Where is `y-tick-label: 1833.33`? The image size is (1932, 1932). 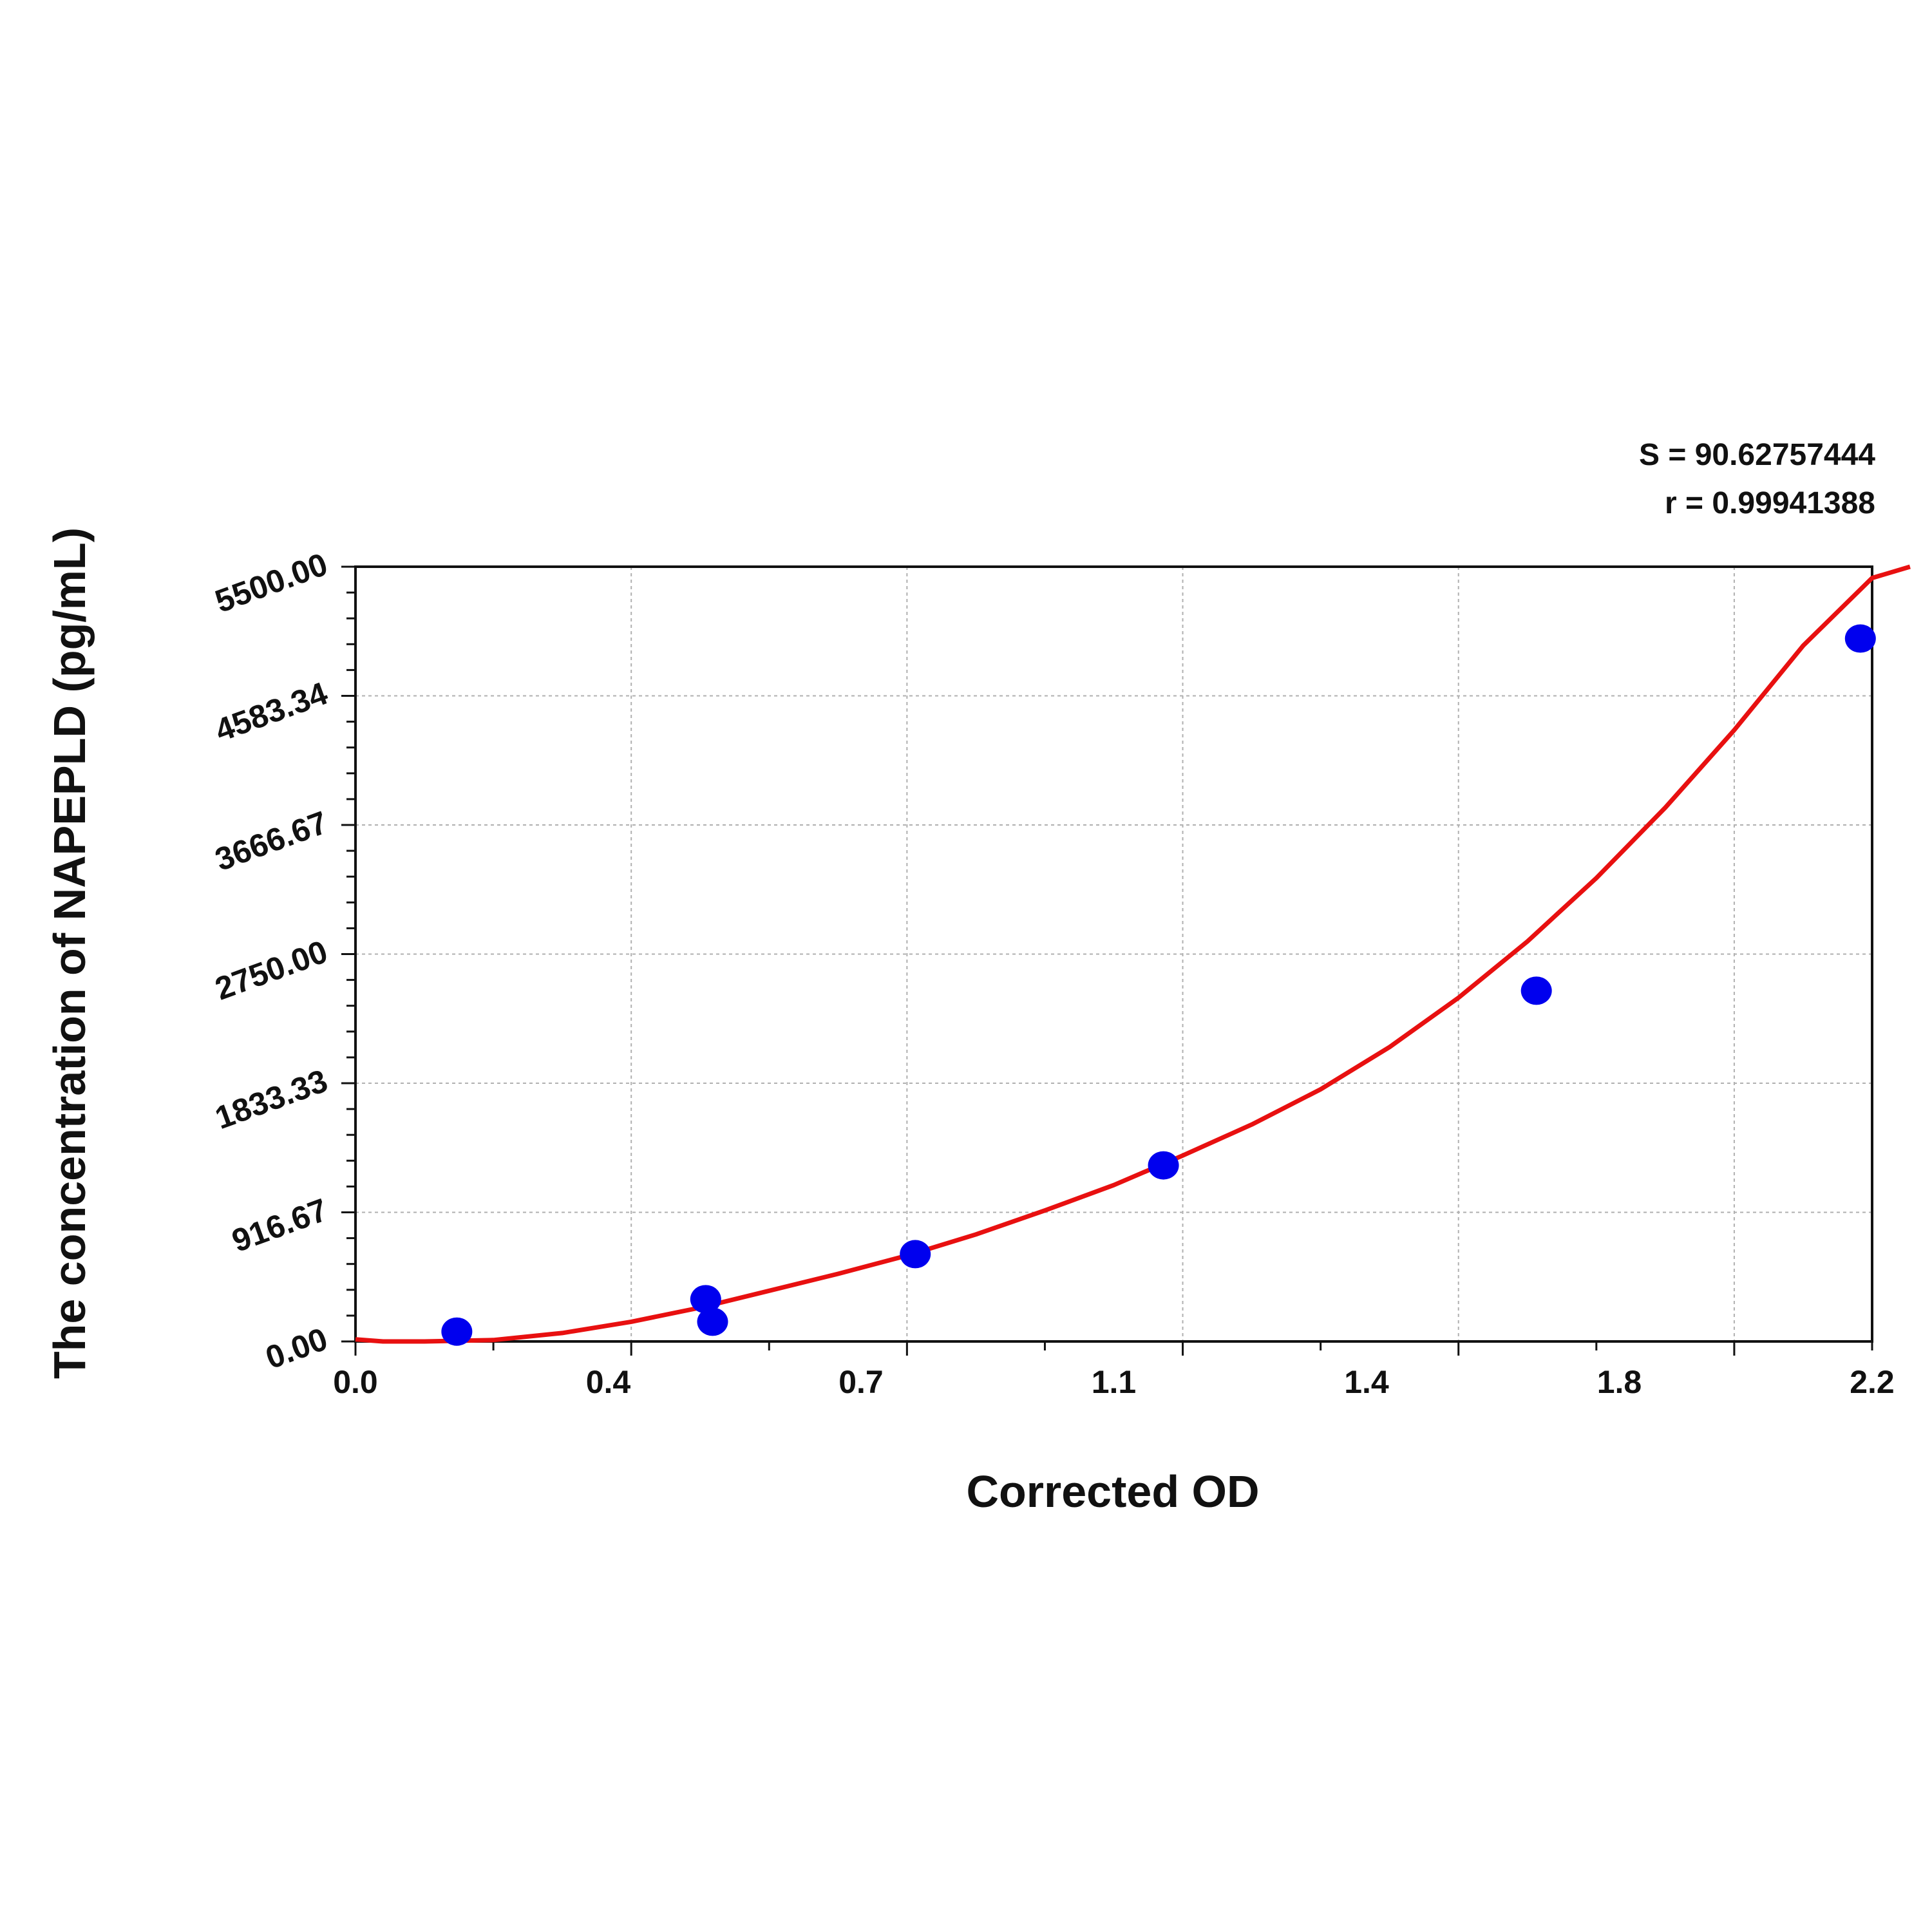
y-tick-label: 1833.33 is located at coordinates (271, 1099).